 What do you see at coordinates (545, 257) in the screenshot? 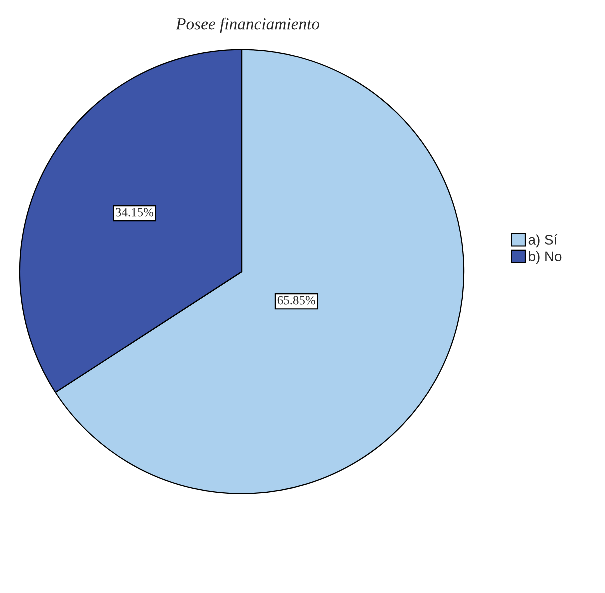
I see `legend-label: b) No` at bounding box center [545, 257].